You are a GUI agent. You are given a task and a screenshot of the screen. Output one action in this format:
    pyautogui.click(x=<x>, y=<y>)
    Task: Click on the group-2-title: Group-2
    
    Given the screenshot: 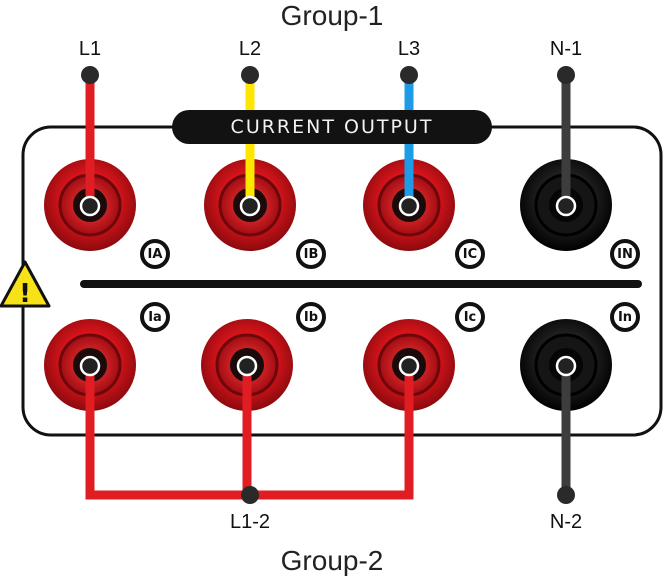 What is the action you would take?
    pyautogui.click(x=332, y=560)
    